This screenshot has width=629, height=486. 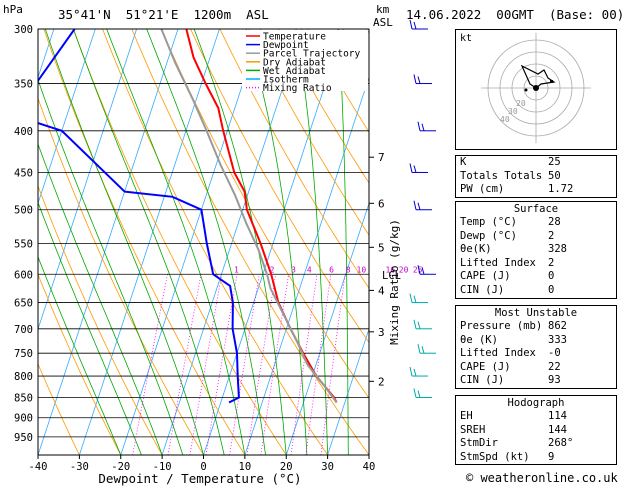 What do you see at coordinates (521, 103) in the screenshot?
I see `hodograph-ring-label: 20` at bounding box center [521, 103].